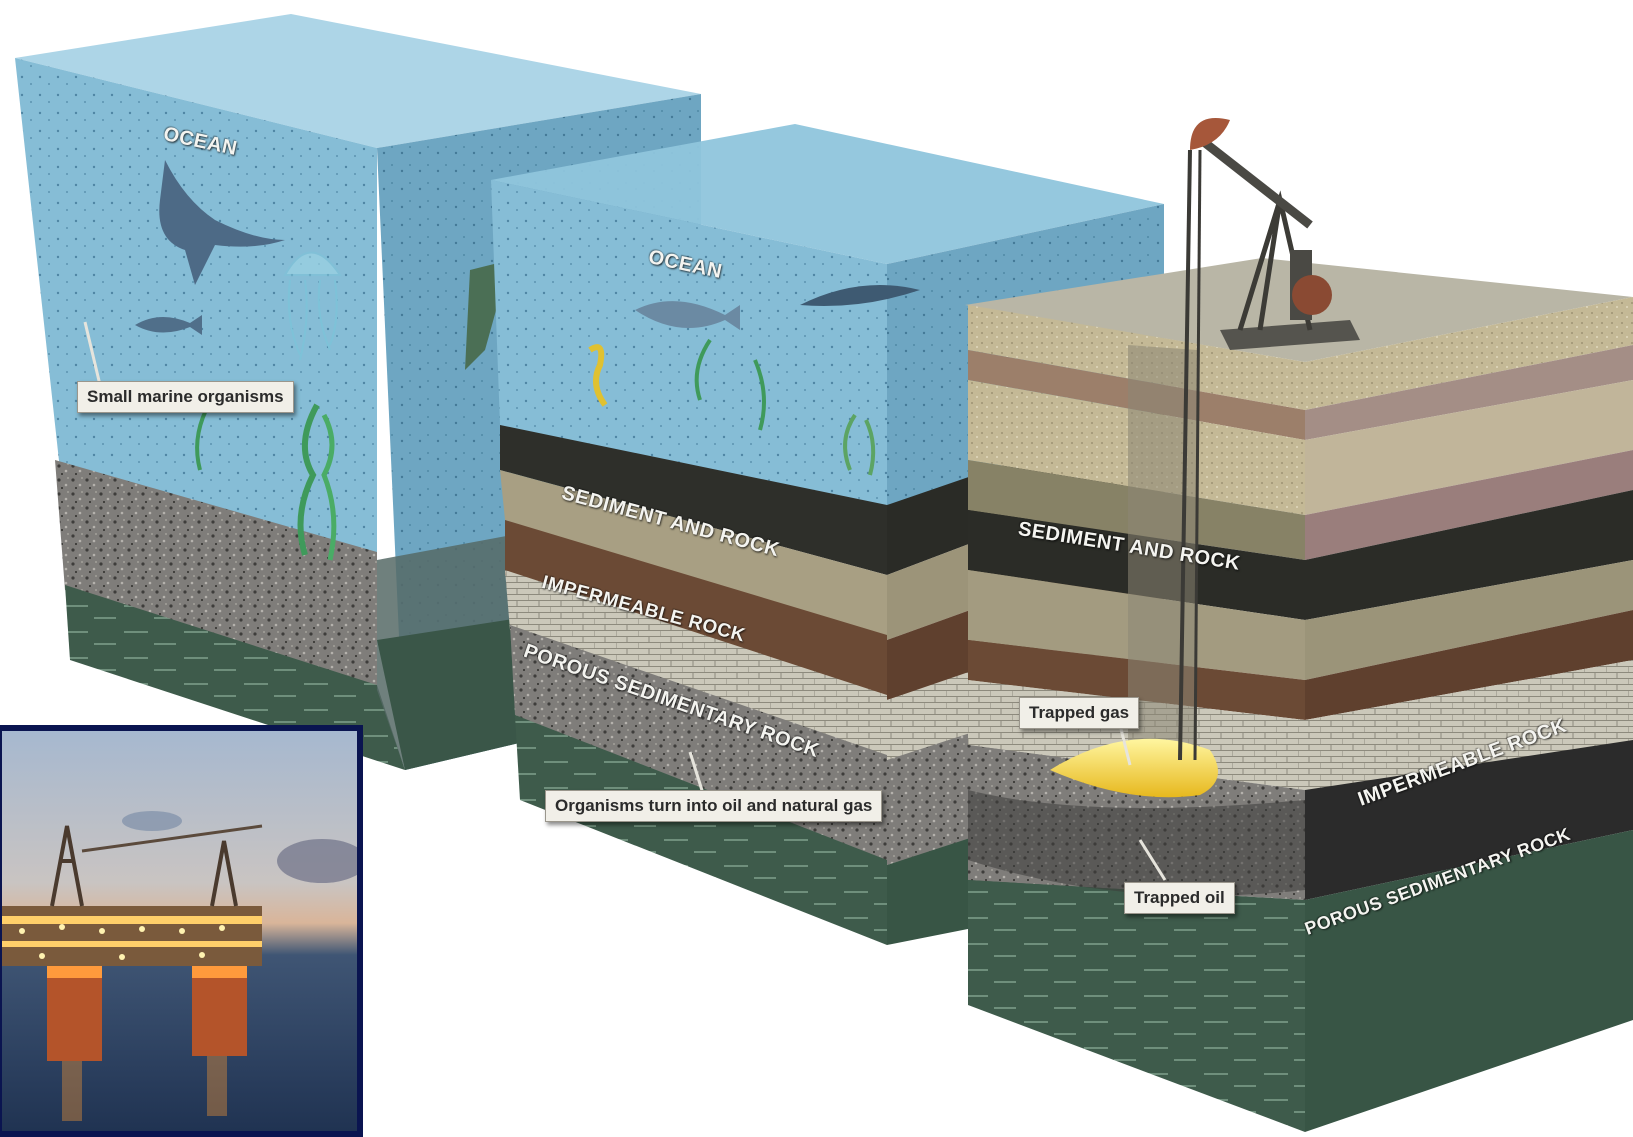 Image resolution: width=1633 pixels, height=1137 pixels. What do you see at coordinates (312, 306) in the screenshot?
I see `jellyfish-icon` at bounding box center [312, 306].